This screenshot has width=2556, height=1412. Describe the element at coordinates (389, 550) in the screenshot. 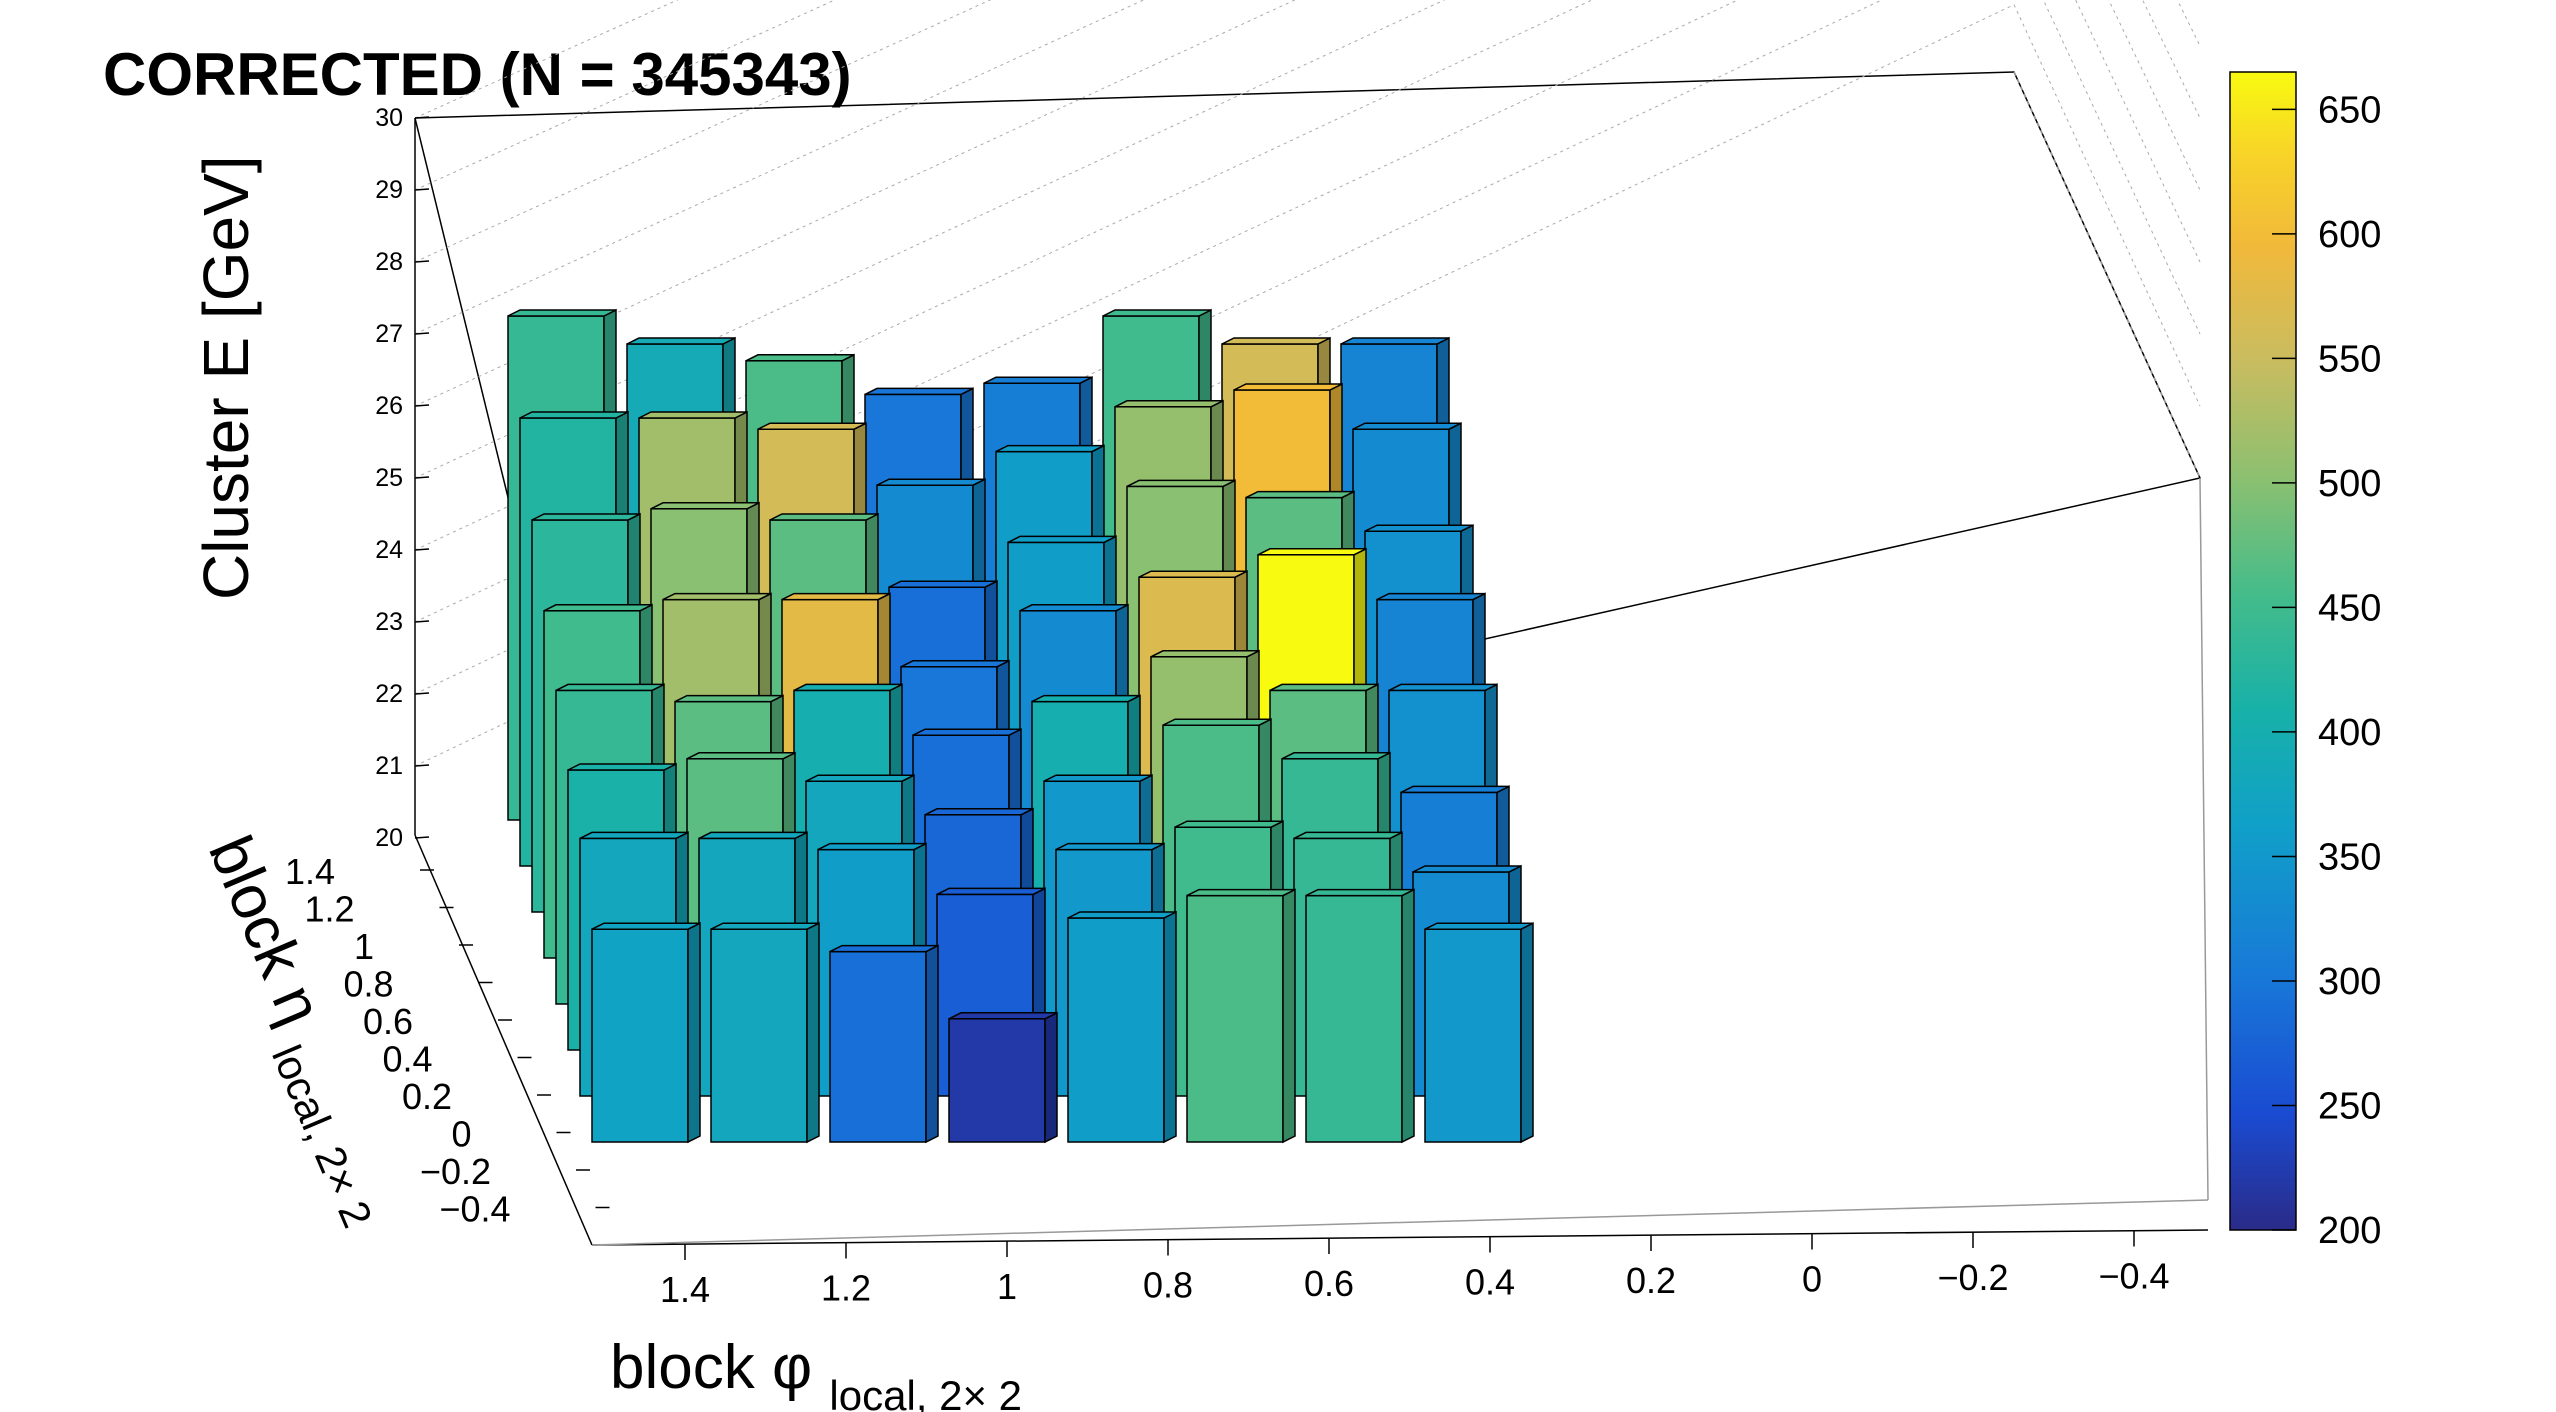

I see `z-tick-label: 24` at that location.